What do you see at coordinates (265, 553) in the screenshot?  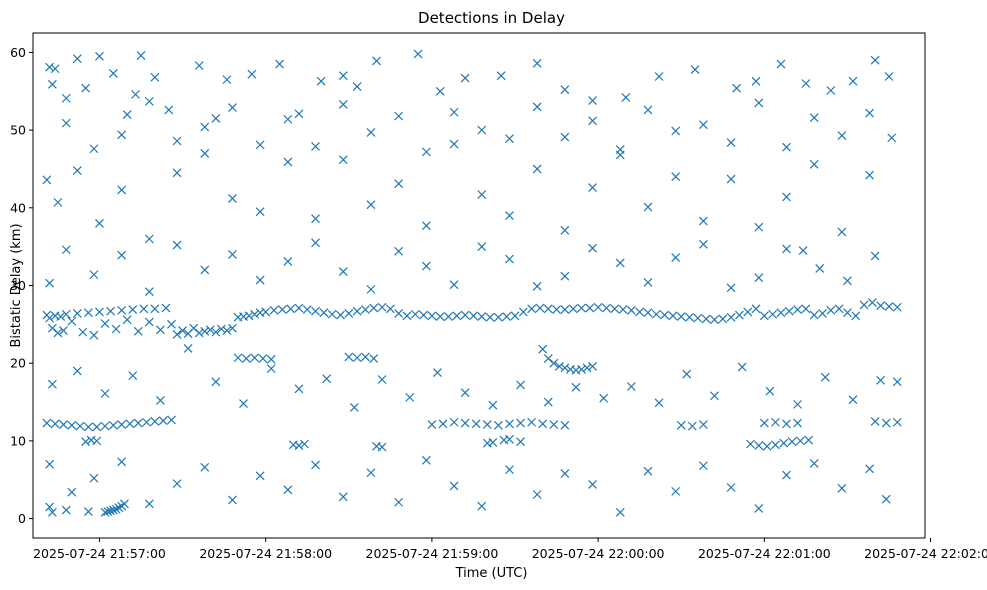 I see `x-tick-label: 2025-07-24 21:58:00` at bounding box center [265, 553].